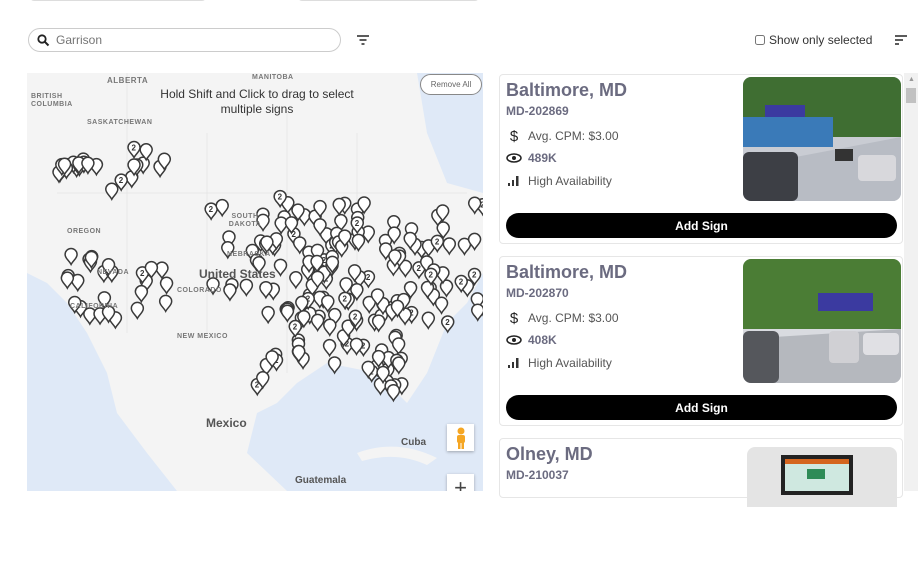 This screenshot has height=571, width=920. What do you see at coordinates (901, 40) in the screenshot?
I see `sort-icon` at bounding box center [901, 40].